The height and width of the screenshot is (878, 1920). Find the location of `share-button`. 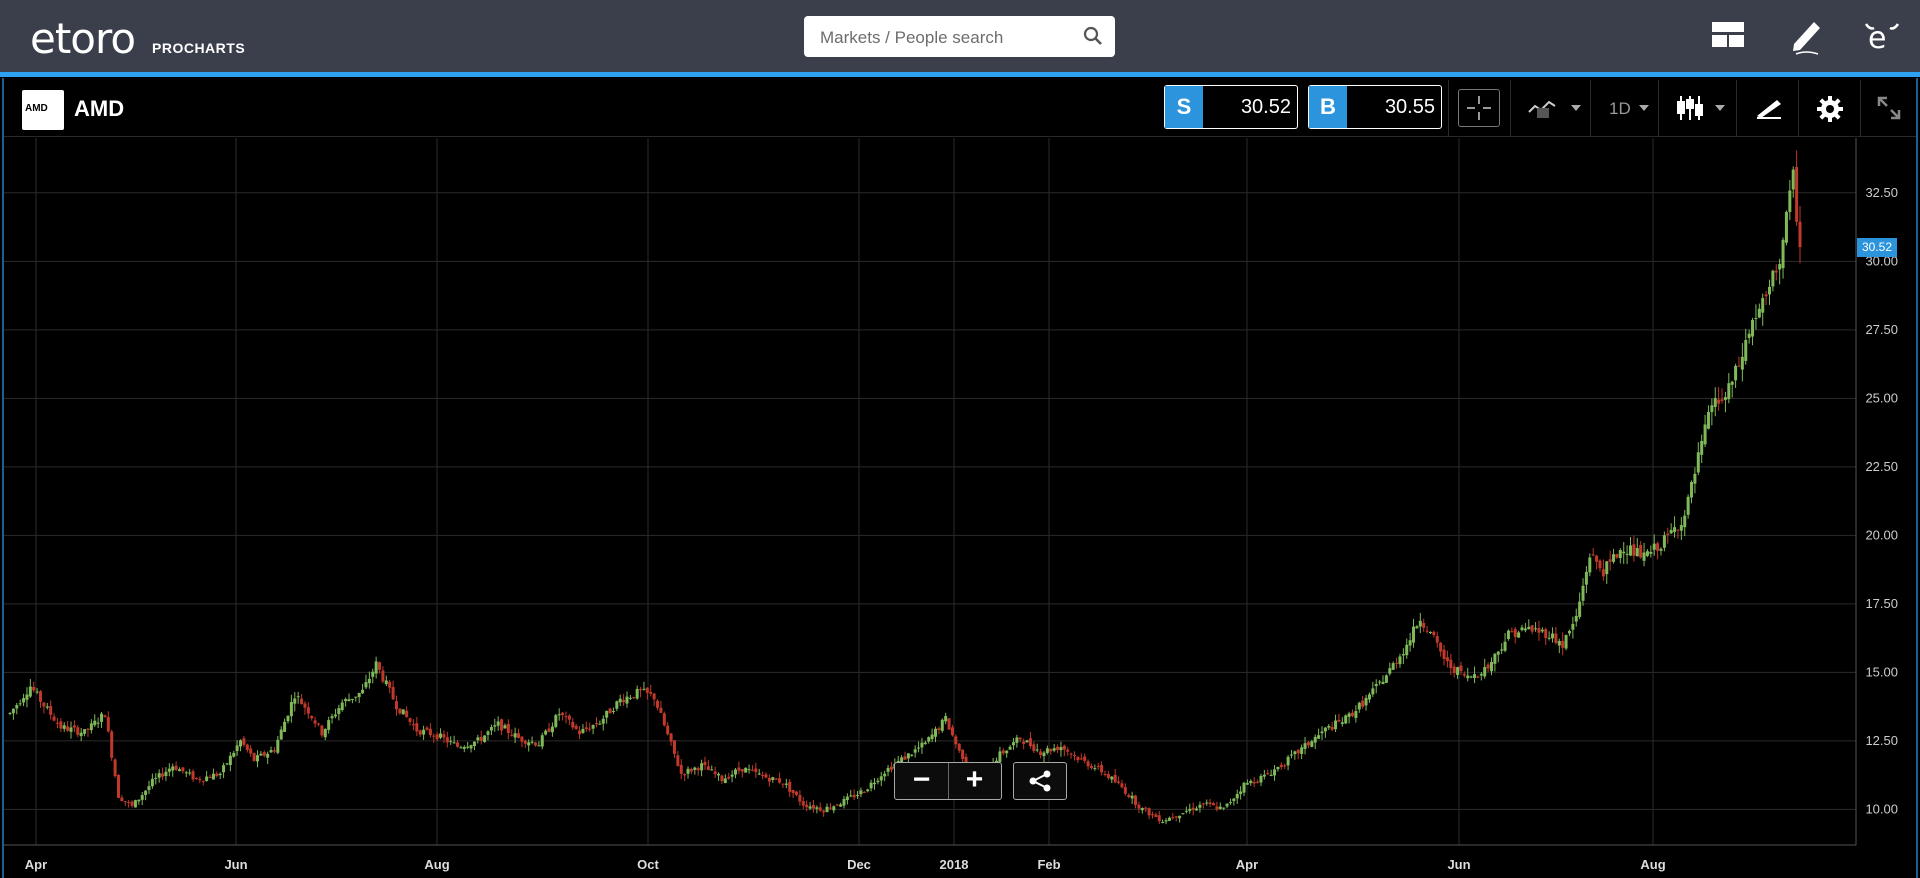

share-button is located at coordinates (1040, 781).